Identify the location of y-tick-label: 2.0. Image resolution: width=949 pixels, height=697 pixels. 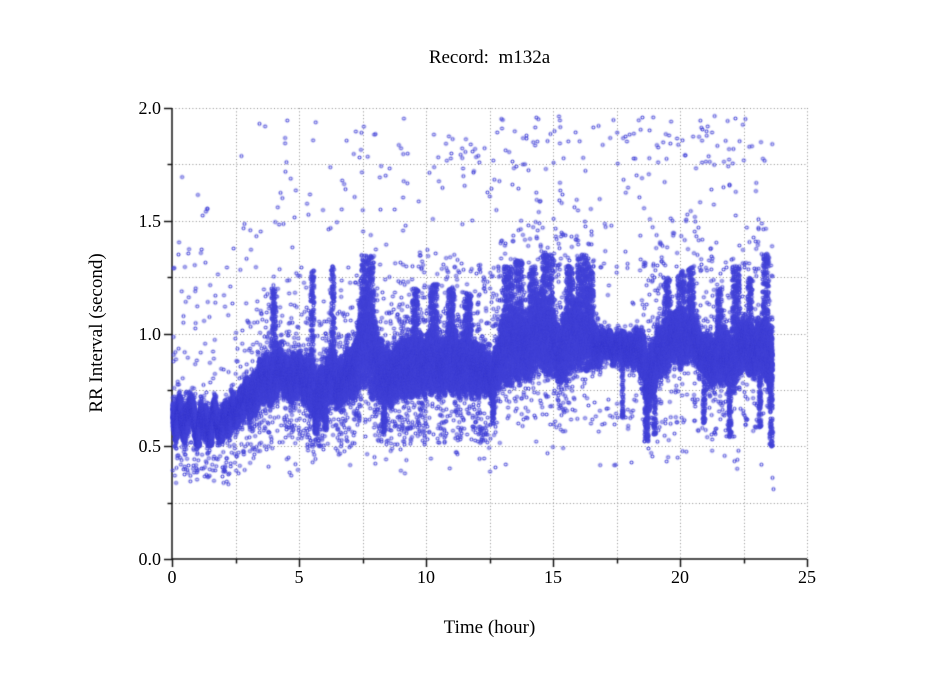
(150, 108).